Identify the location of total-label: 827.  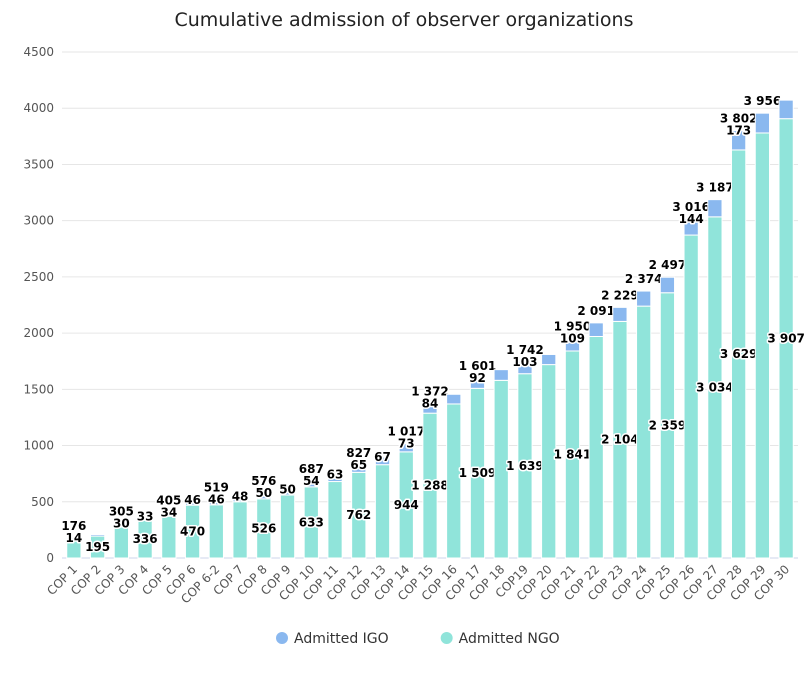
(358, 453).